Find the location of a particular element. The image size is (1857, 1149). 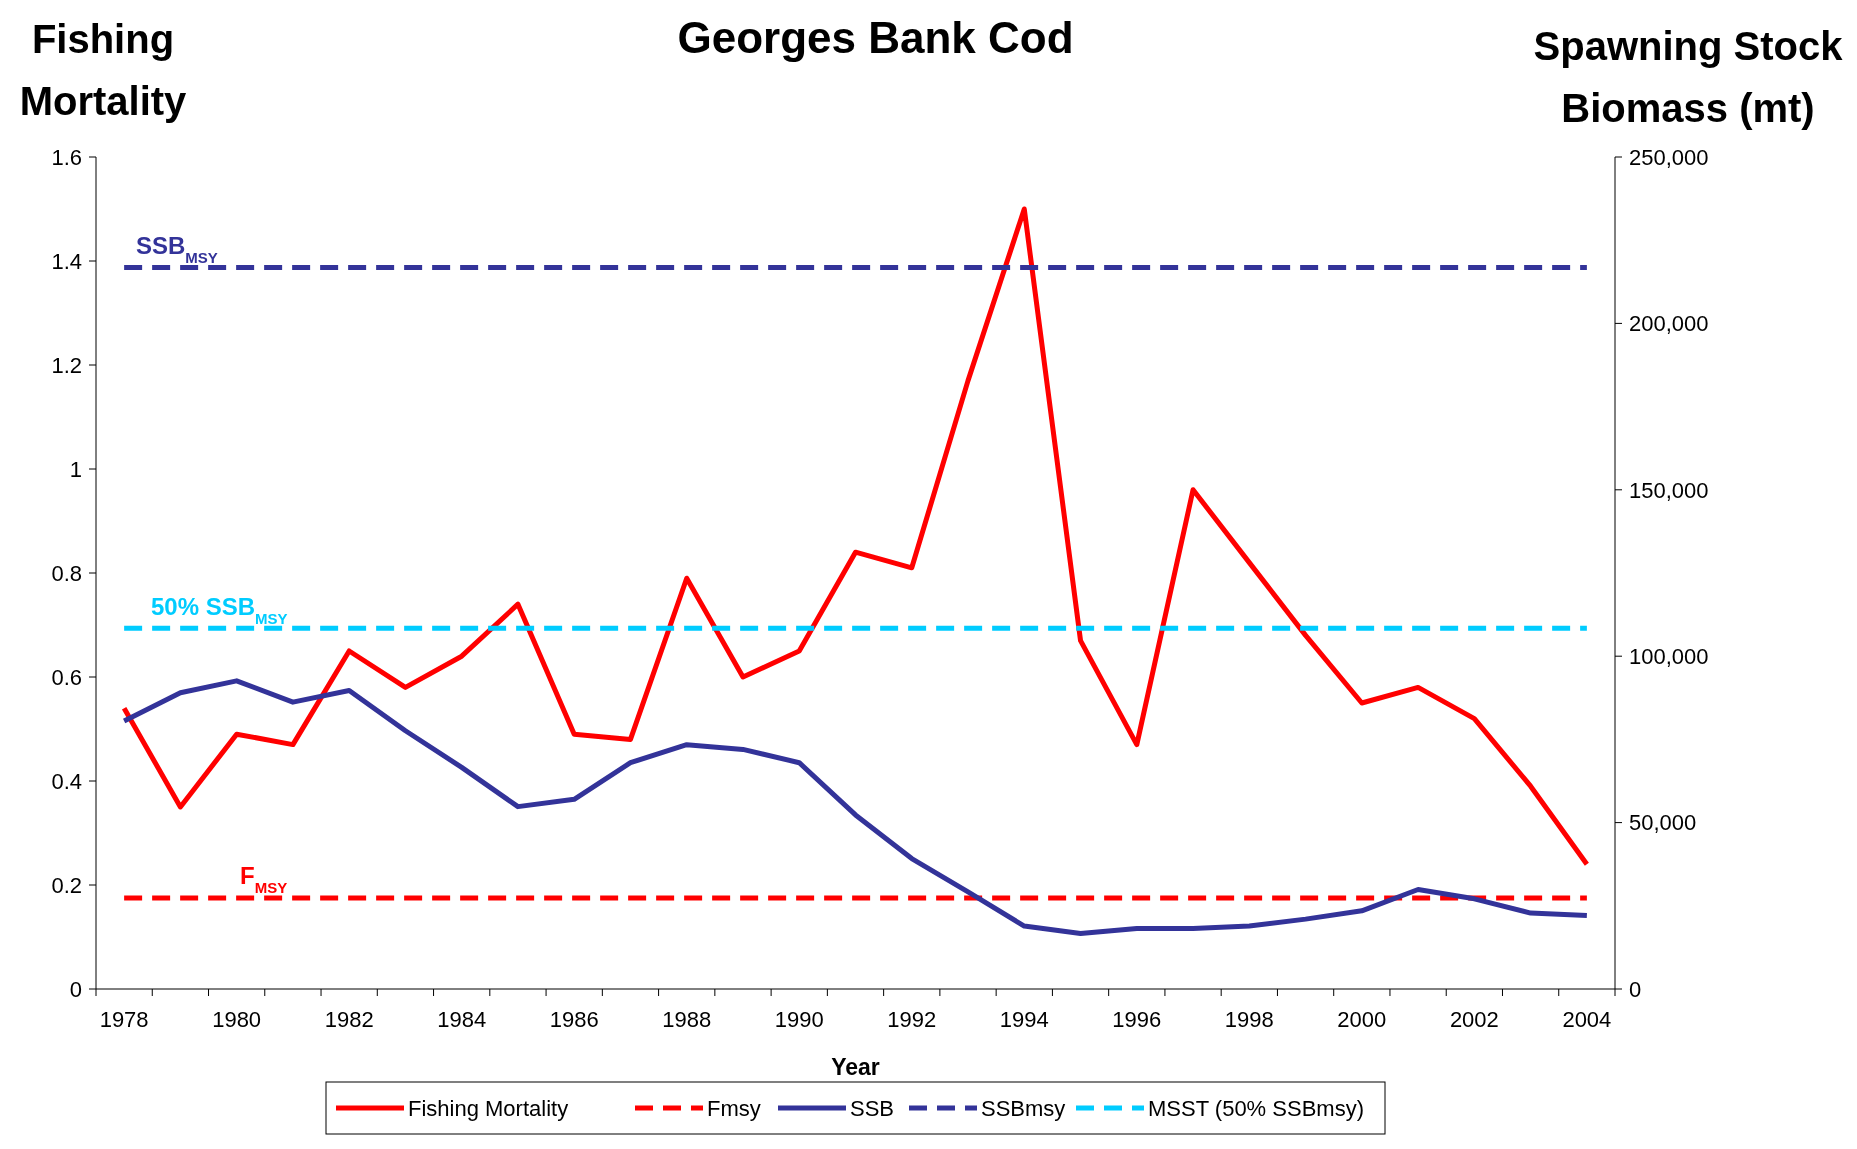

annotation: SSB$_{MSY}$ is located at coordinates (177, 248).